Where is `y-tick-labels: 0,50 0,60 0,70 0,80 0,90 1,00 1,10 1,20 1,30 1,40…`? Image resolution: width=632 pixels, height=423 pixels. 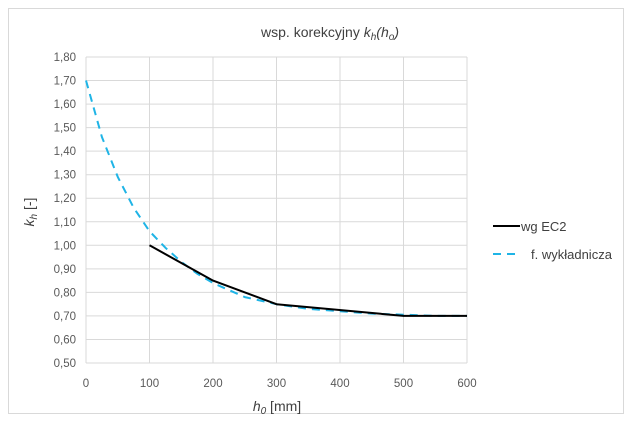
y-tick-labels: 0,50 0,60 0,70 0,80 0,90 1,00 1,10 1,20 1,30 1,40… is located at coordinates (65, 211).